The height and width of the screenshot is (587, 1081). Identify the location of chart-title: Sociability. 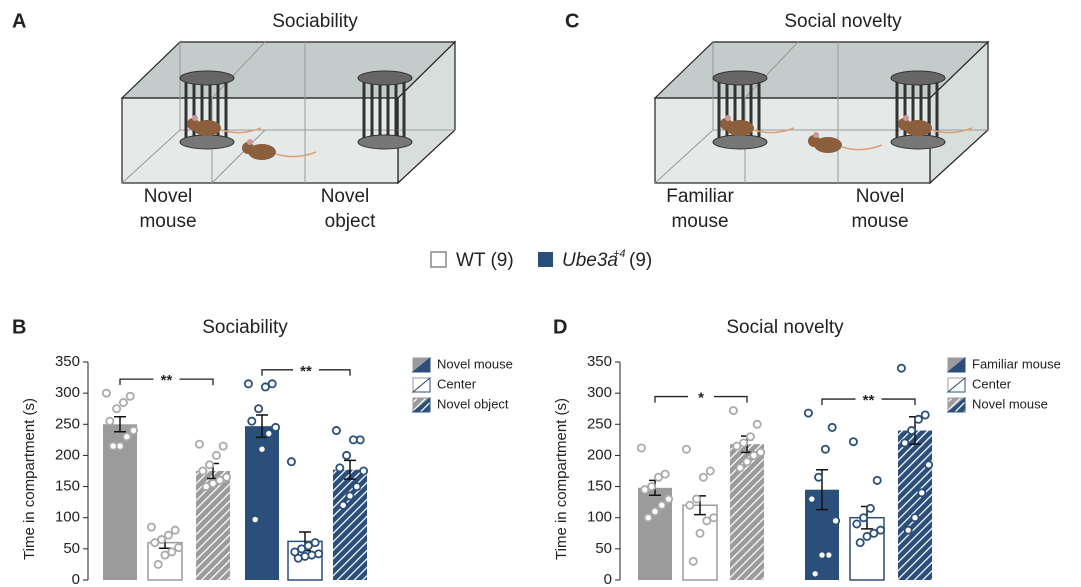
(245, 327).